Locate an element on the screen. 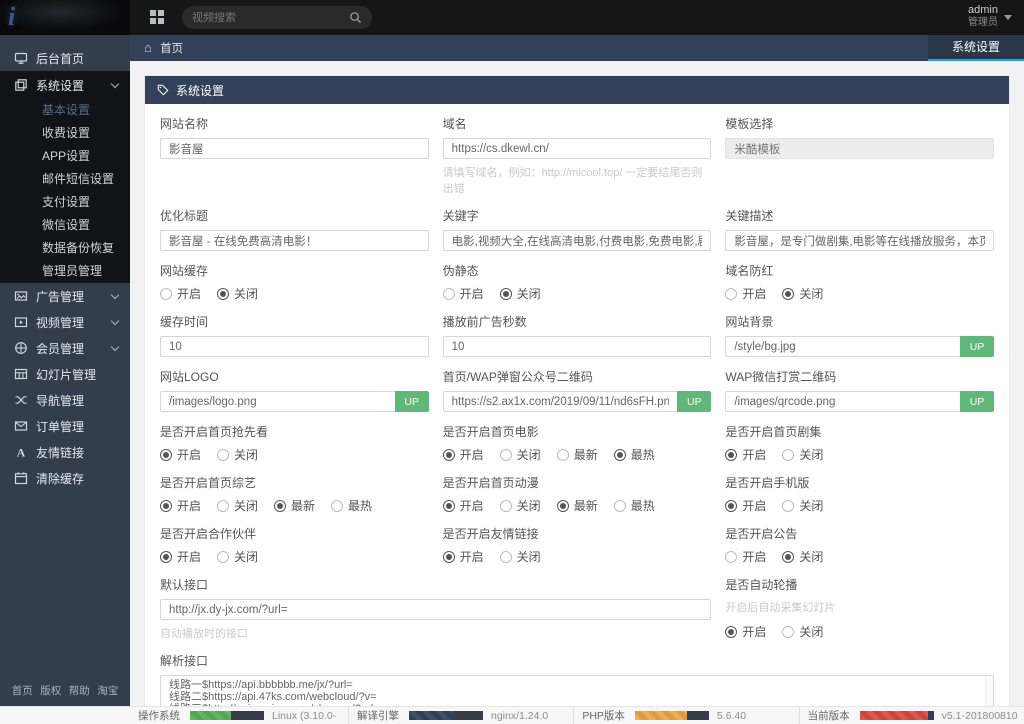  tab-system-settings: 系统设置 is located at coordinates (976, 48).